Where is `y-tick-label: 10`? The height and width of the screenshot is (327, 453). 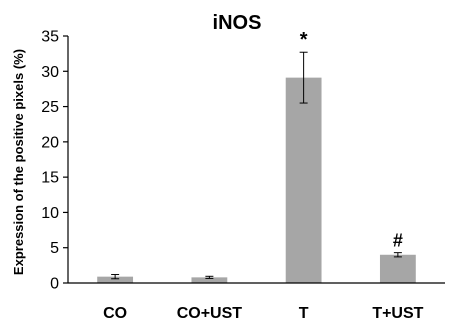
y-tick-label: 10 is located at coordinates (50, 213).